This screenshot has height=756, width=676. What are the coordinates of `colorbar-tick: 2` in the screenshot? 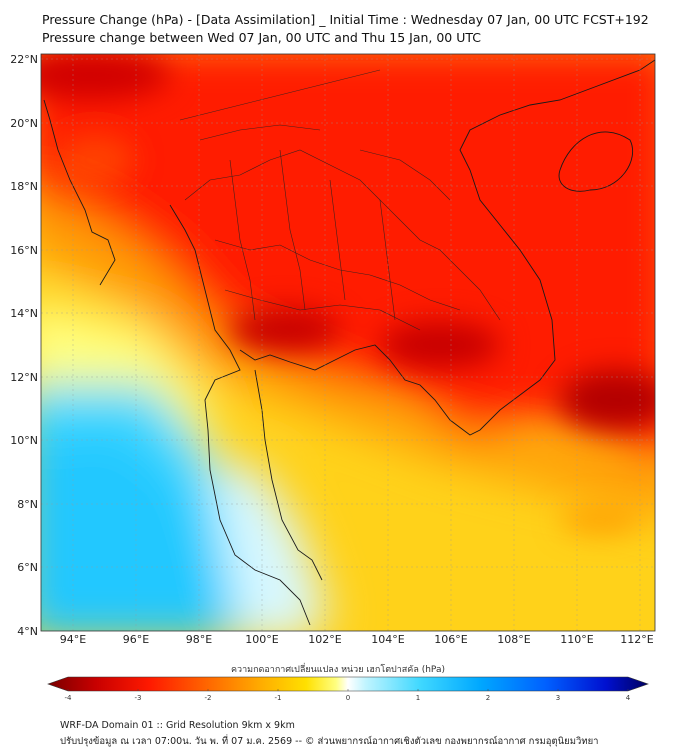 It's located at (488, 698).